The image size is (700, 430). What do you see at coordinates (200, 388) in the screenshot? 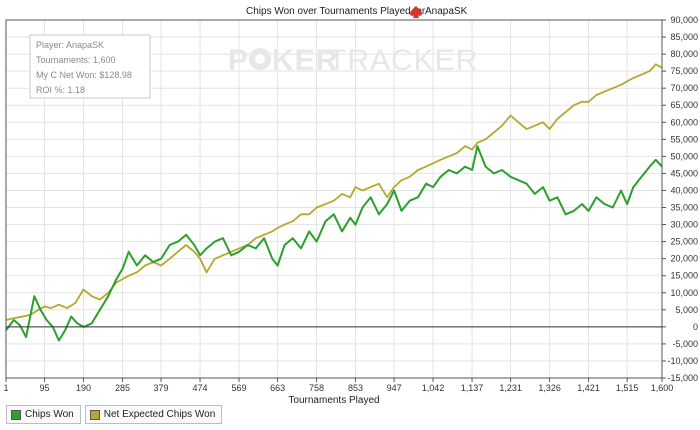
I see `x-tick-label: 474` at bounding box center [200, 388].